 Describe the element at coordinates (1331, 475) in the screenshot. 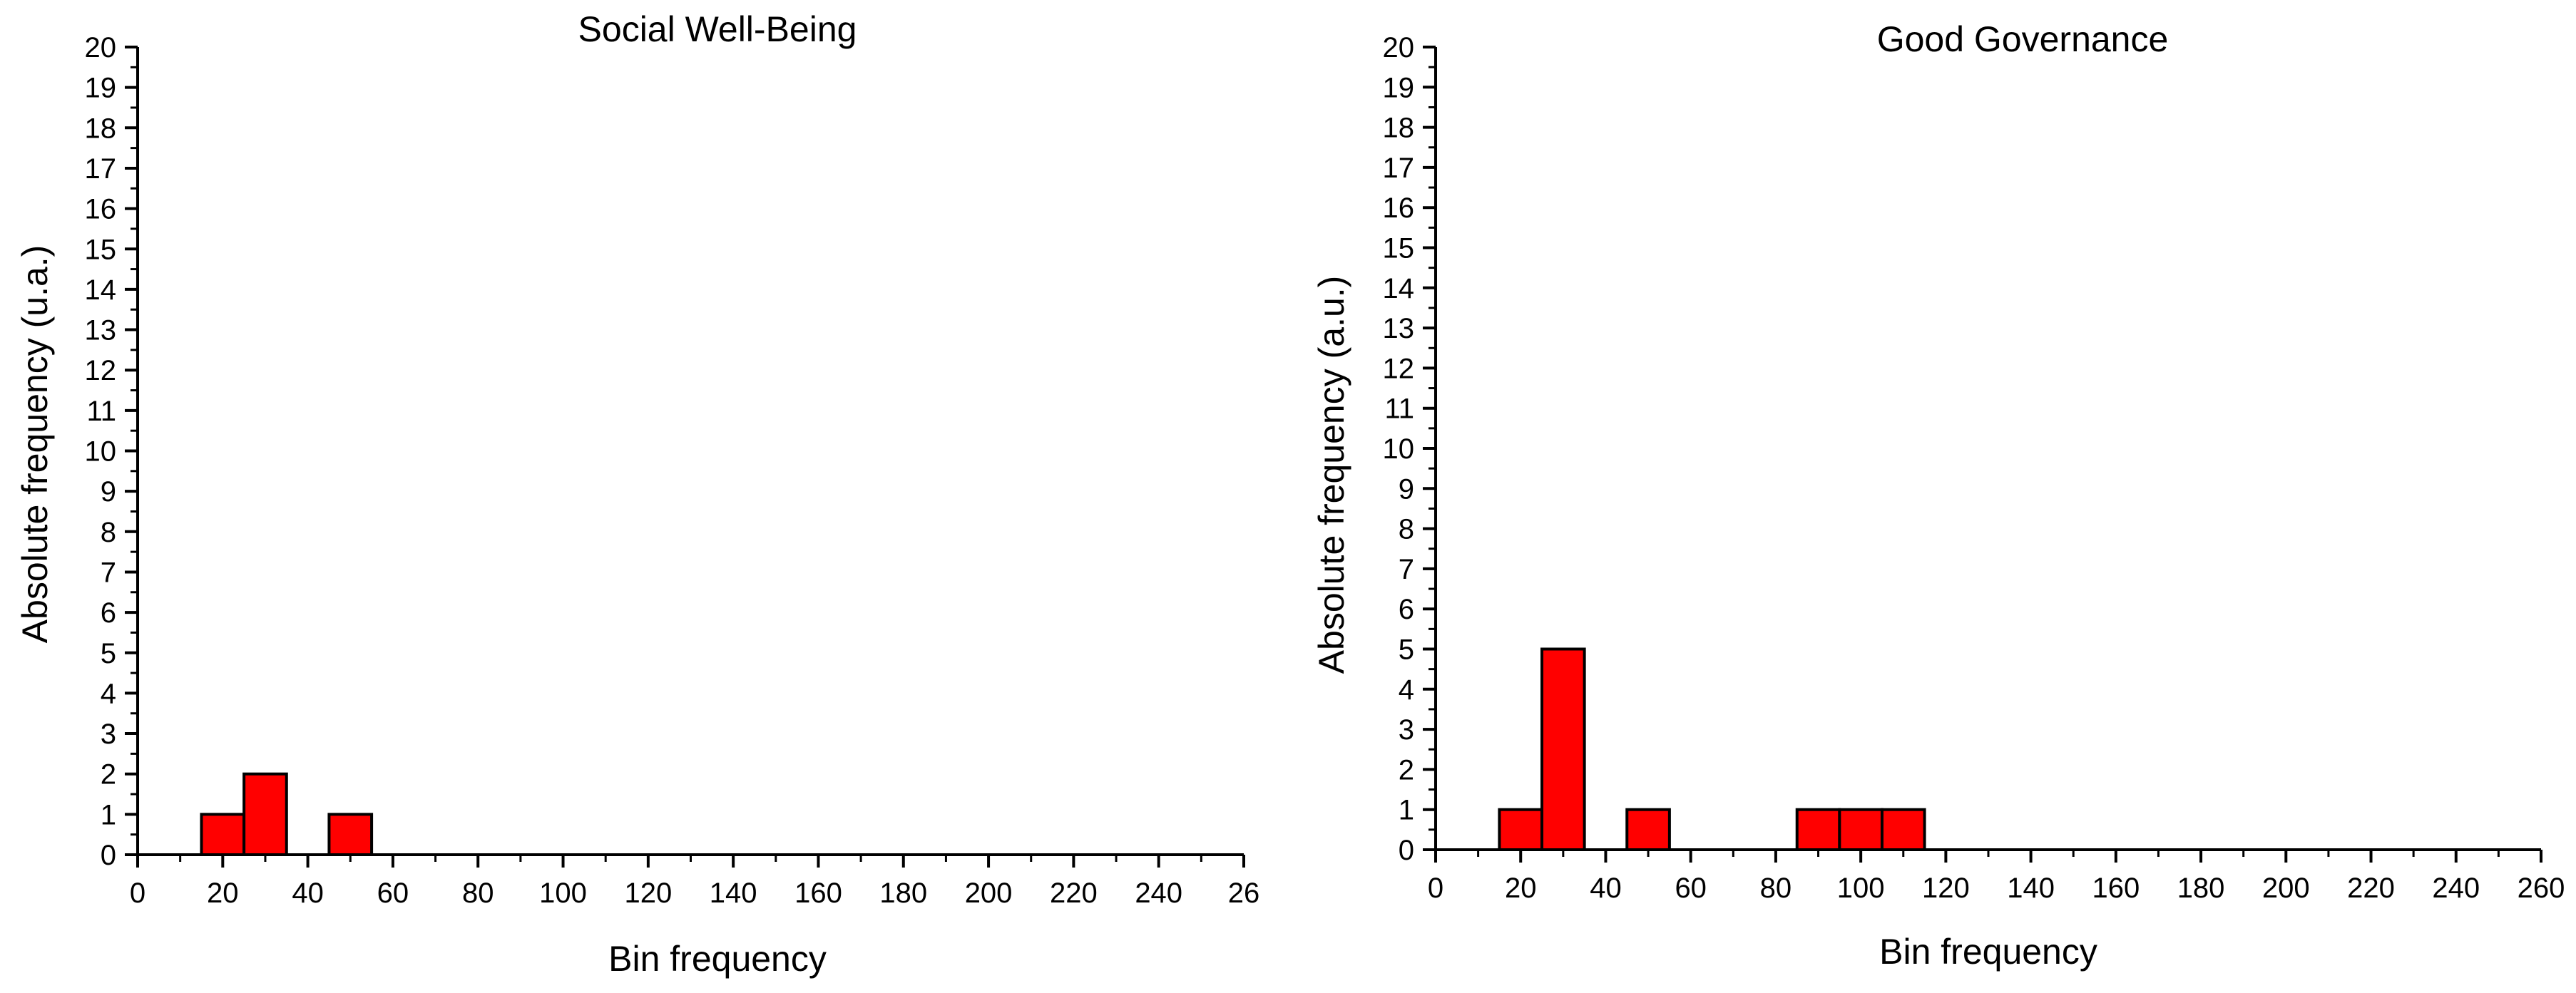

I see `y-axis-label: Absolute frequency (a.u.)` at that location.